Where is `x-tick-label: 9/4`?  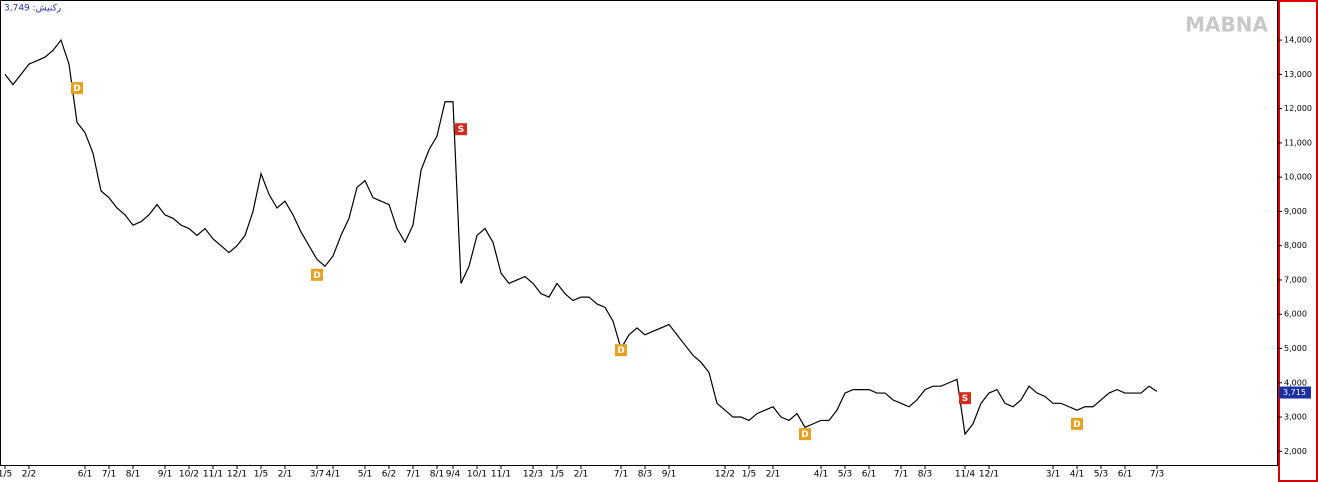
x-tick-label: 9/4 is located at coordinates (453, 475).